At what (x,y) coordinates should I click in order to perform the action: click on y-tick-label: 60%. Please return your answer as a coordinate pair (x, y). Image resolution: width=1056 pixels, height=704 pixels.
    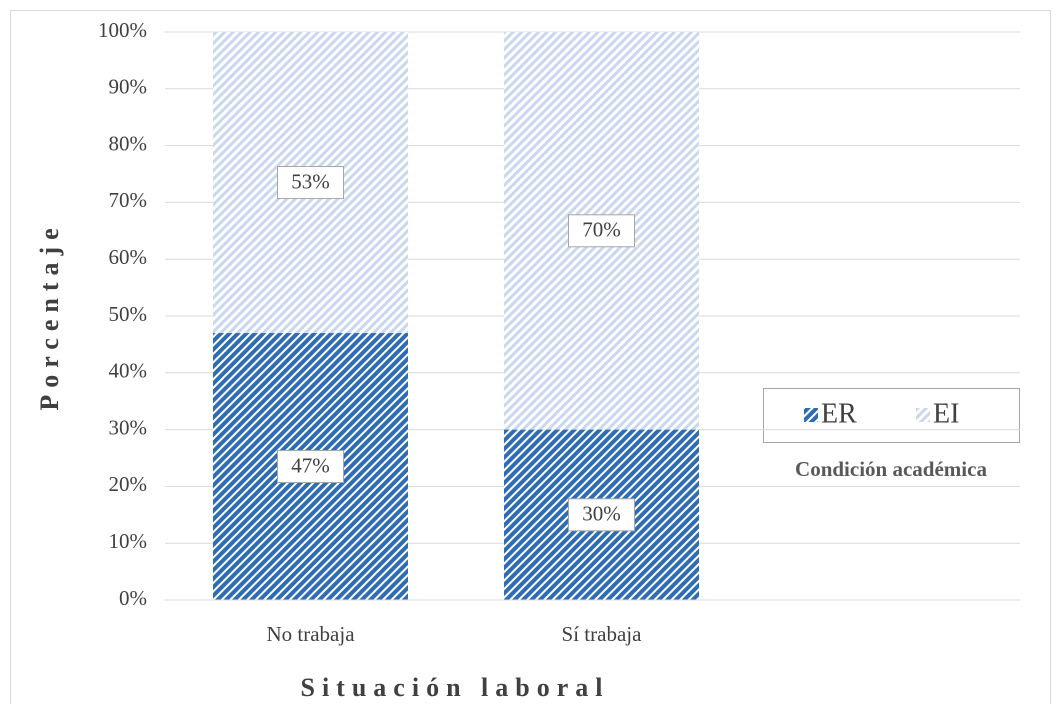
    Looking at the image, I should click on (128, 257).